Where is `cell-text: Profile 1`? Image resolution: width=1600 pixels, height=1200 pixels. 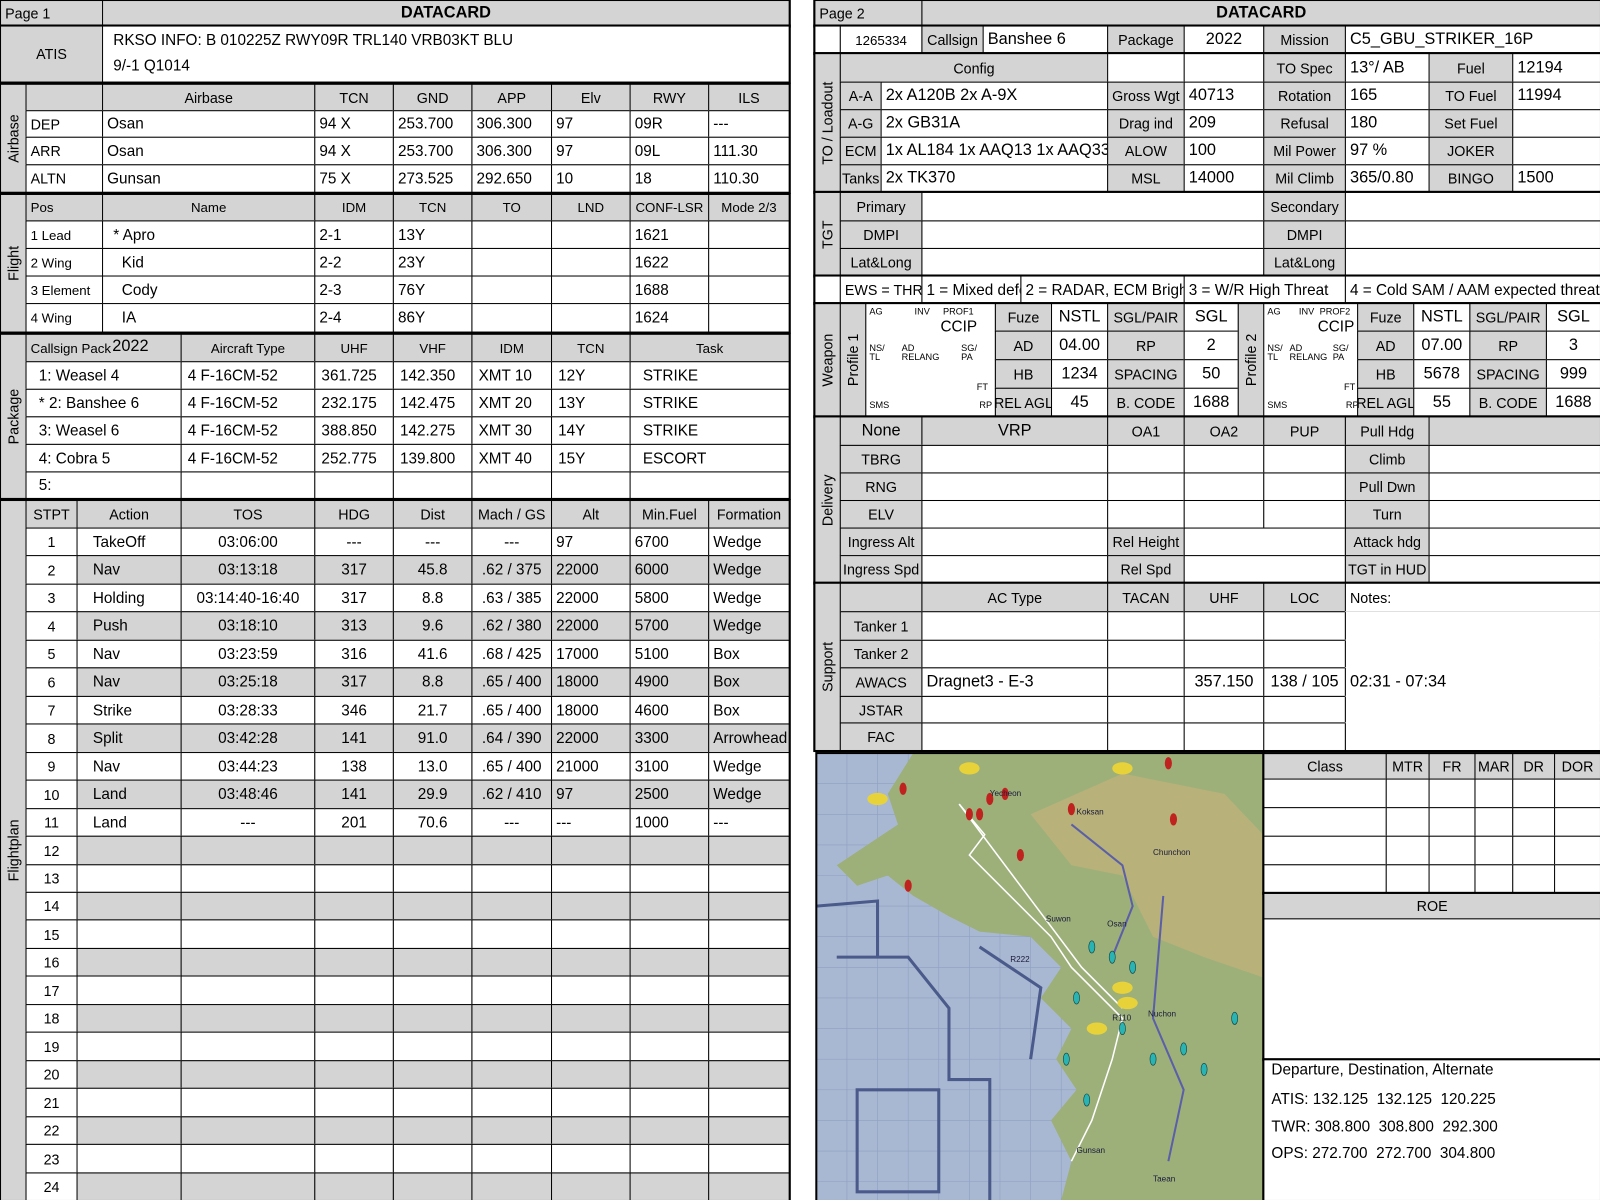
cell-text: Profile 1 is located at coordinates (853, 360).